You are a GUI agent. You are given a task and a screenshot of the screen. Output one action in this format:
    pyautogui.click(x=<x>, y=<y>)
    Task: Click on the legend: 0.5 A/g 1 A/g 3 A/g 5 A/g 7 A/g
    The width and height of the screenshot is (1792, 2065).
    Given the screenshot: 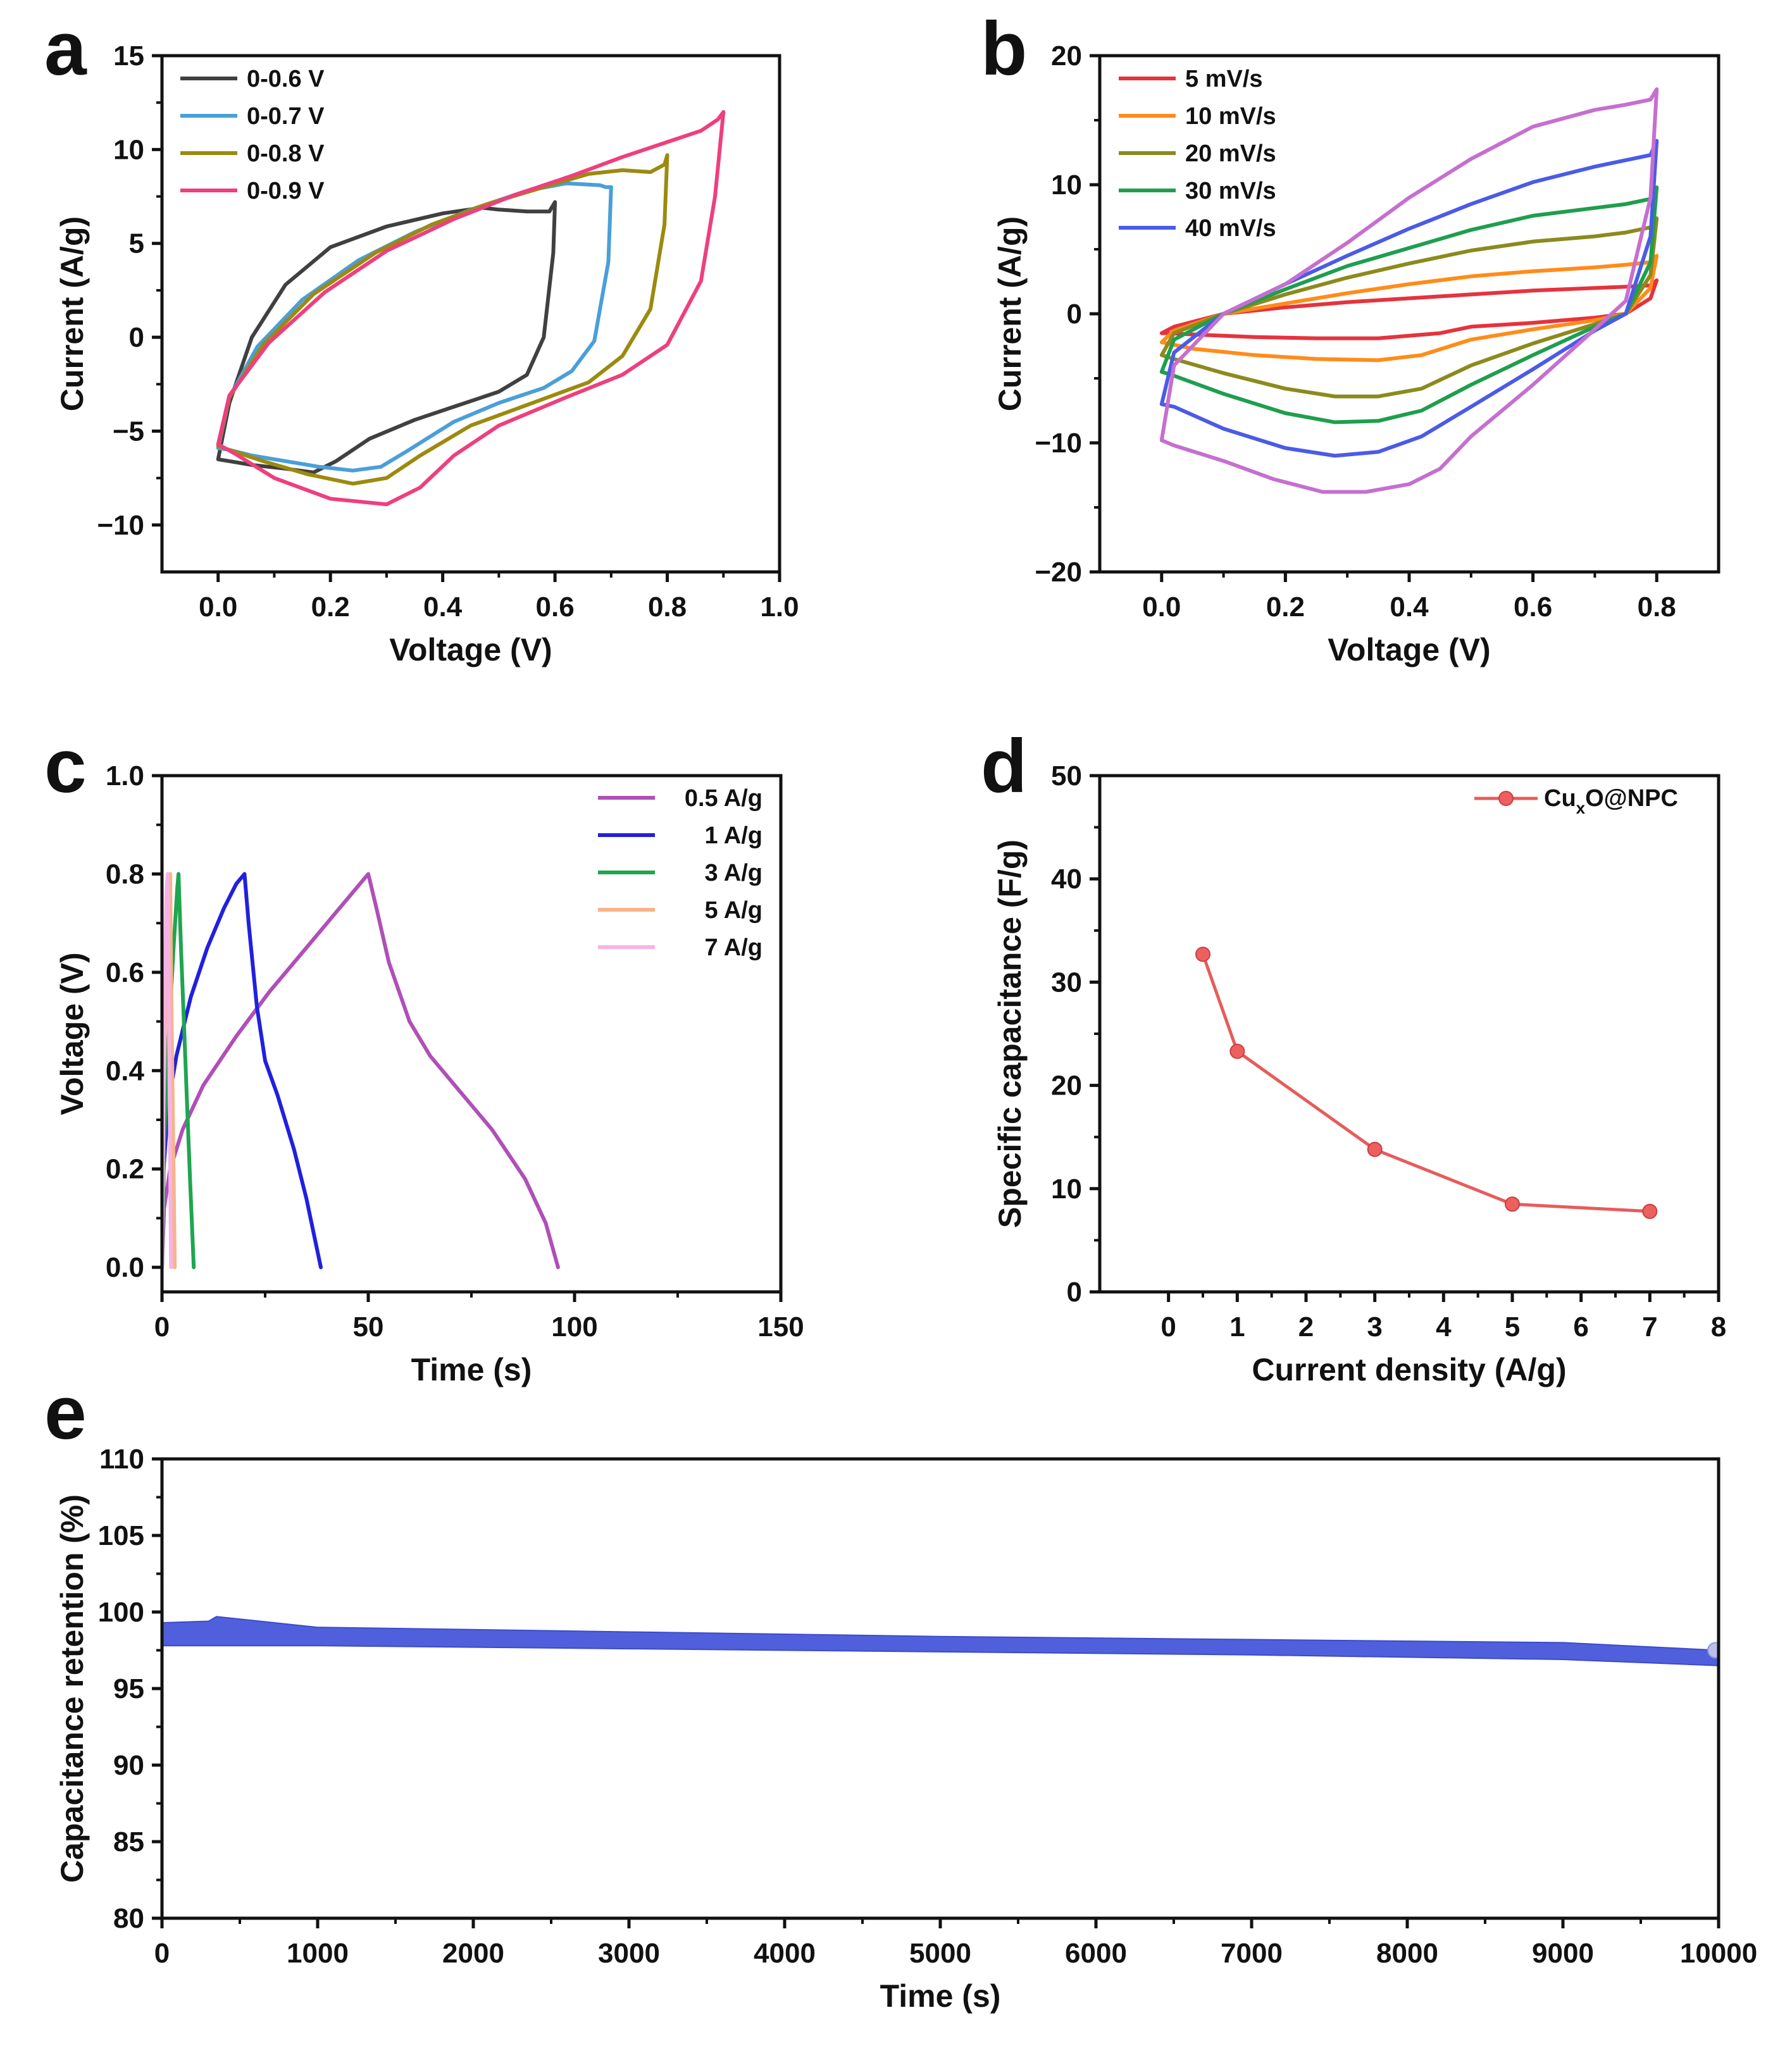 What is the action you would take?
    pyautogui.click(x=680, y=873)
    